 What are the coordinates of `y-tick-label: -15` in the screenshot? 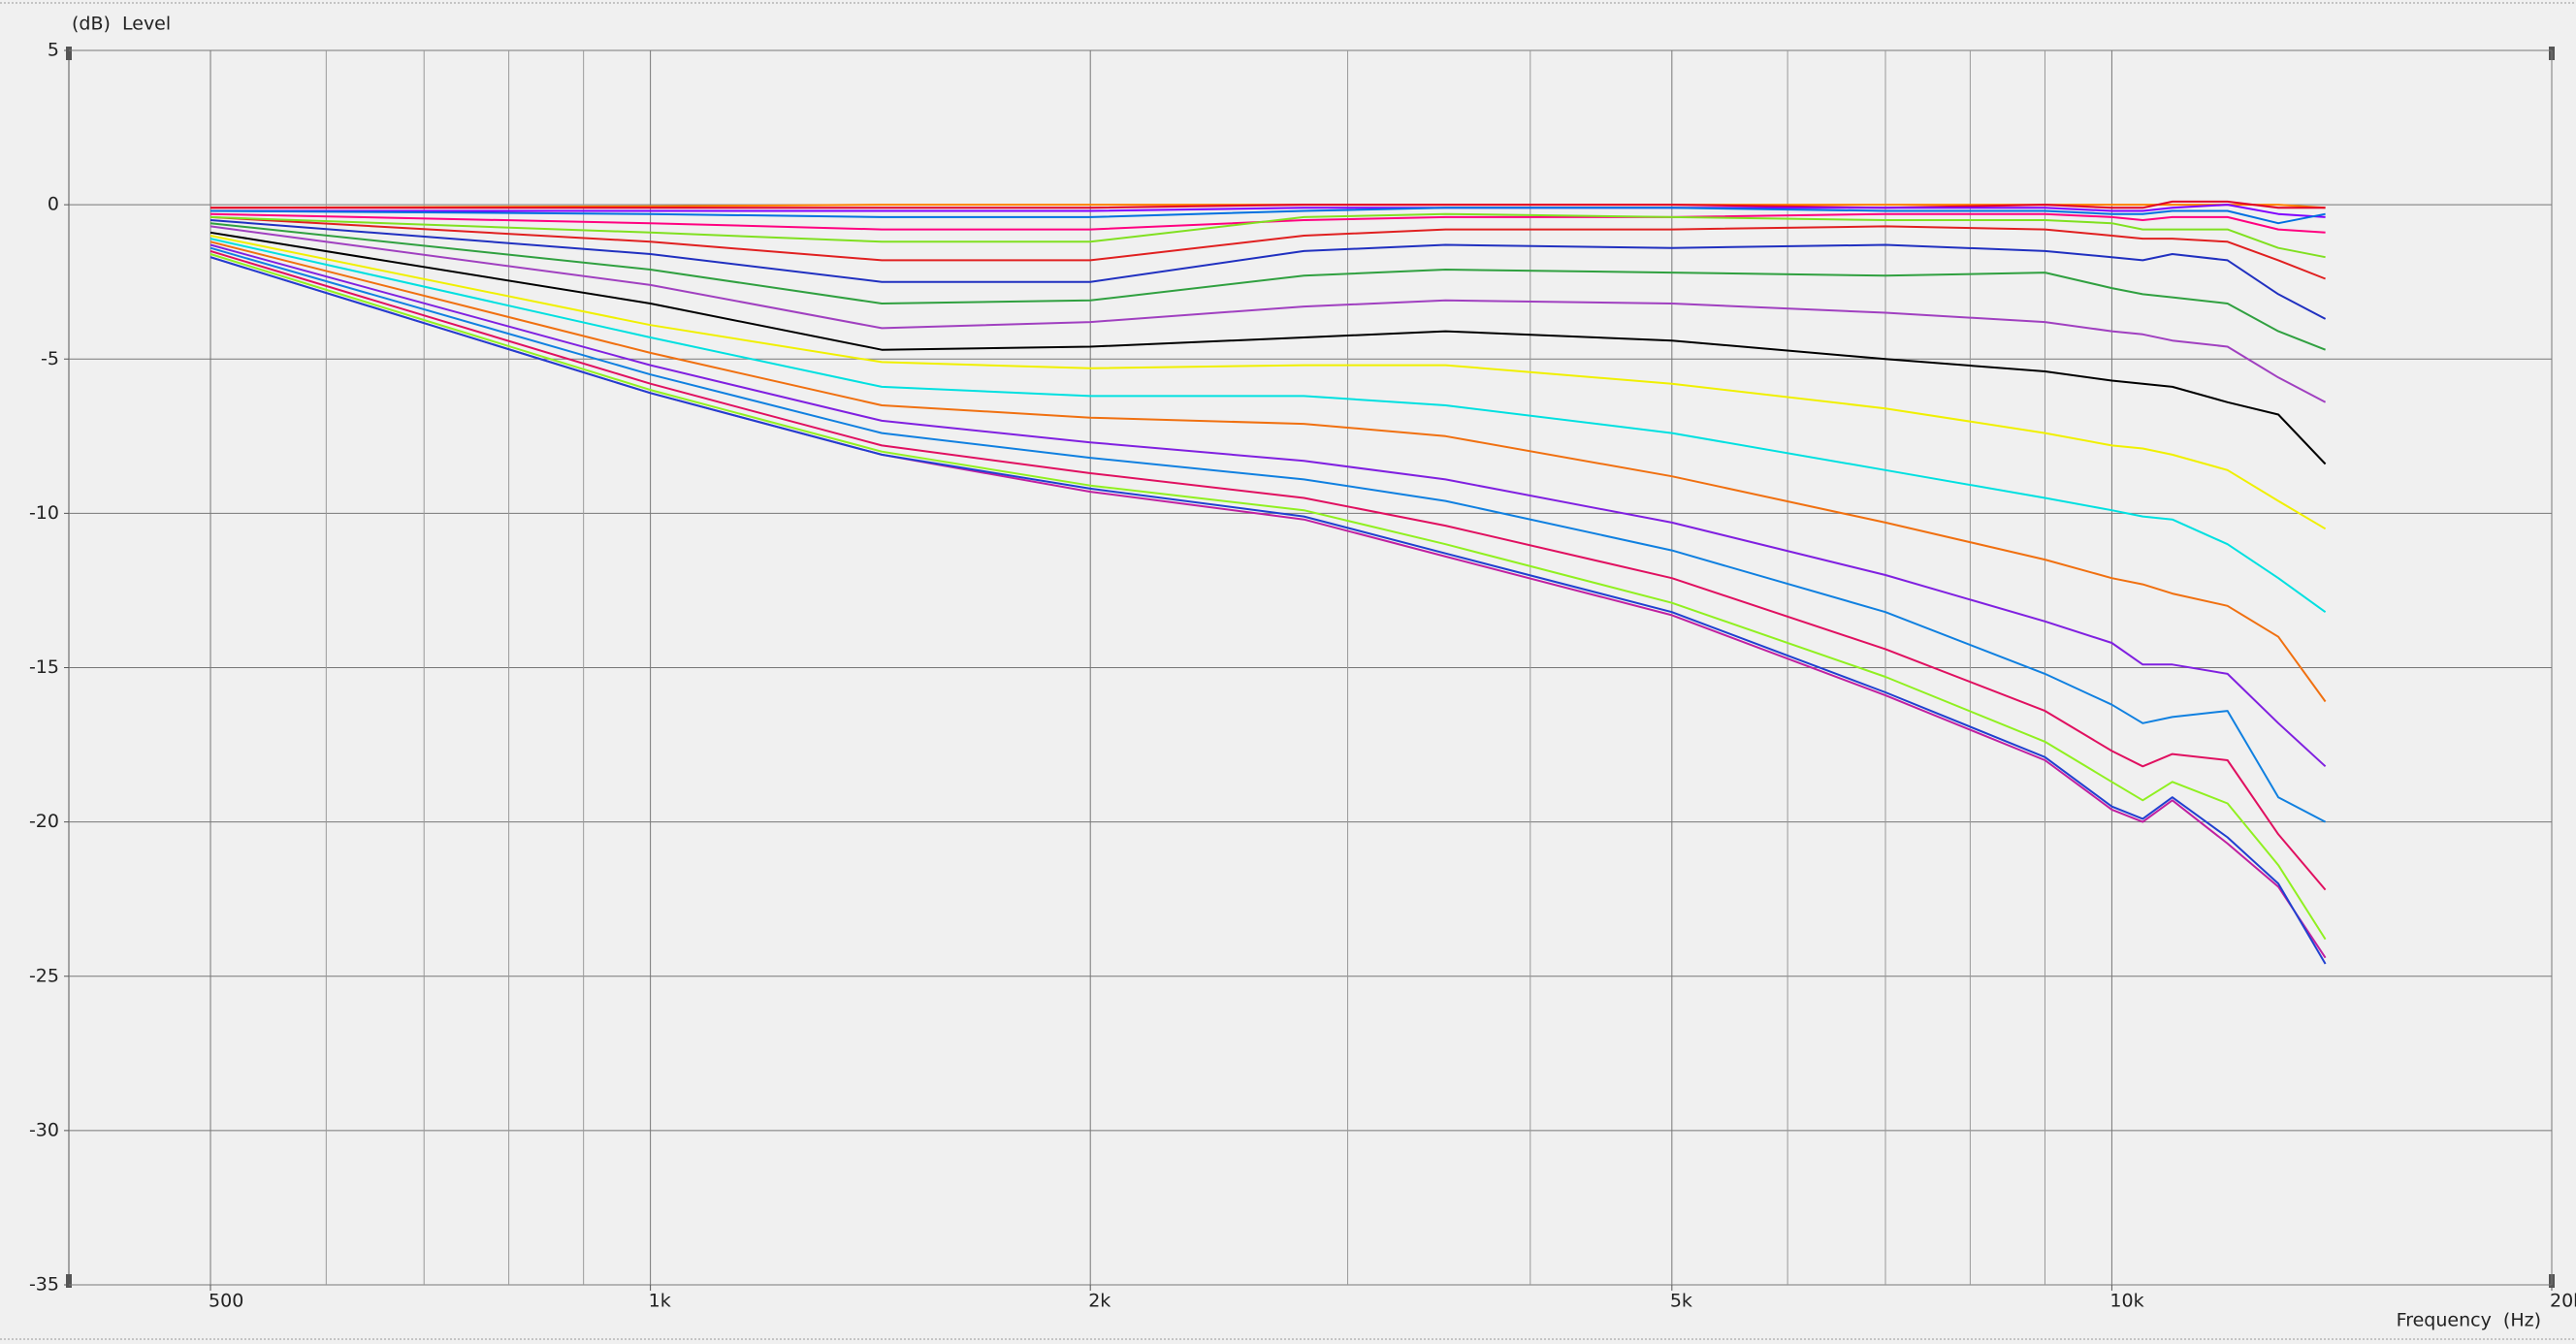 It's located at (44, 667).